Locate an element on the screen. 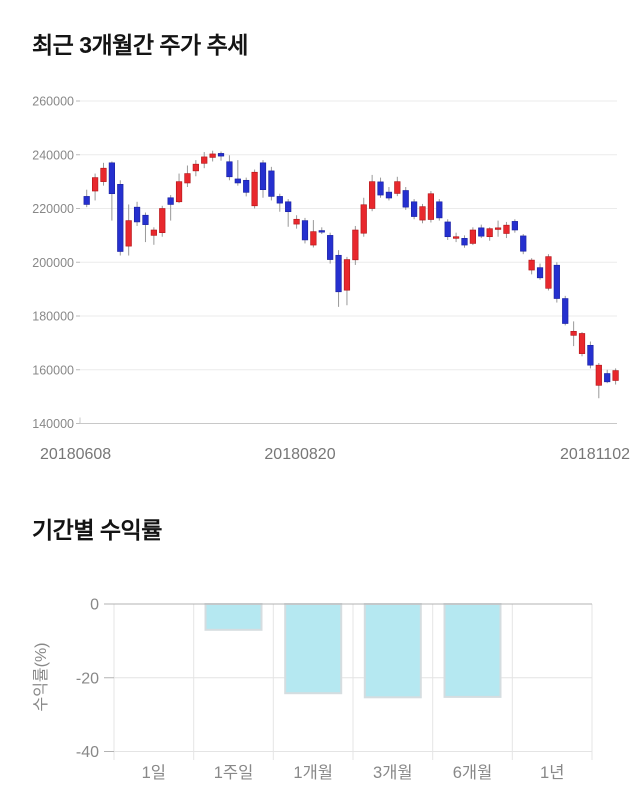  svg-text: 180000 is located at coordinates (53, 317).